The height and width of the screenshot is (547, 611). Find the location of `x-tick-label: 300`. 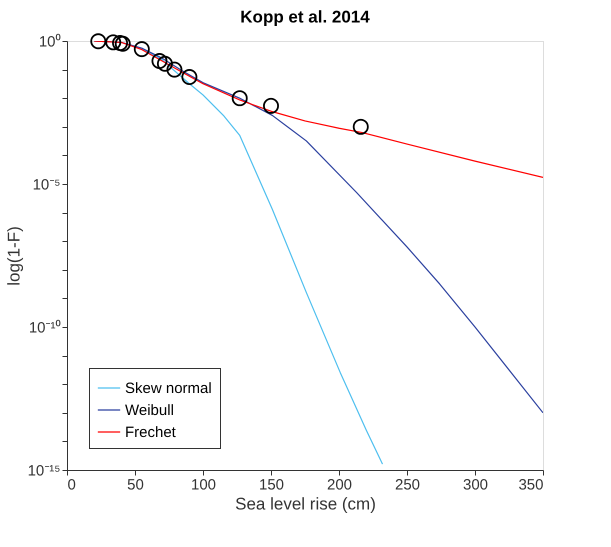

x-tick-label: 300 is located at coordinates (475, 485).